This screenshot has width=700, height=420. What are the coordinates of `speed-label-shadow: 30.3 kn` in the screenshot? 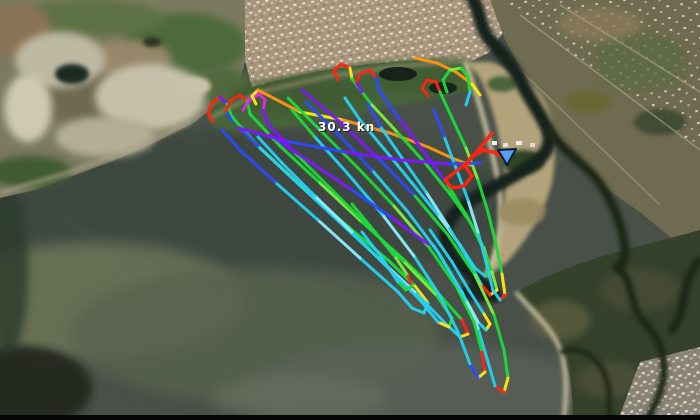 It's located at (347, 128).